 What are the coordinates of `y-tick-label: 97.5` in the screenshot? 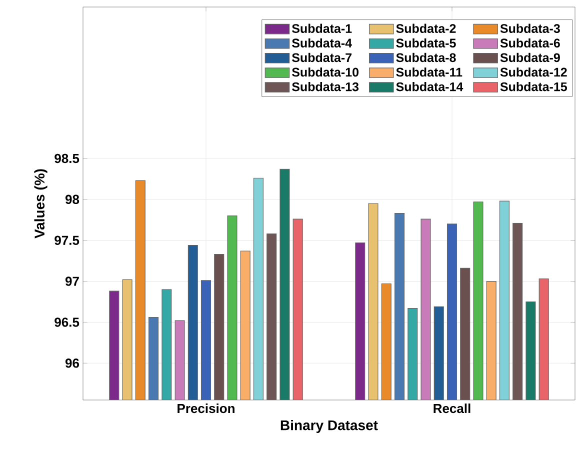 It's located at (67, 240).